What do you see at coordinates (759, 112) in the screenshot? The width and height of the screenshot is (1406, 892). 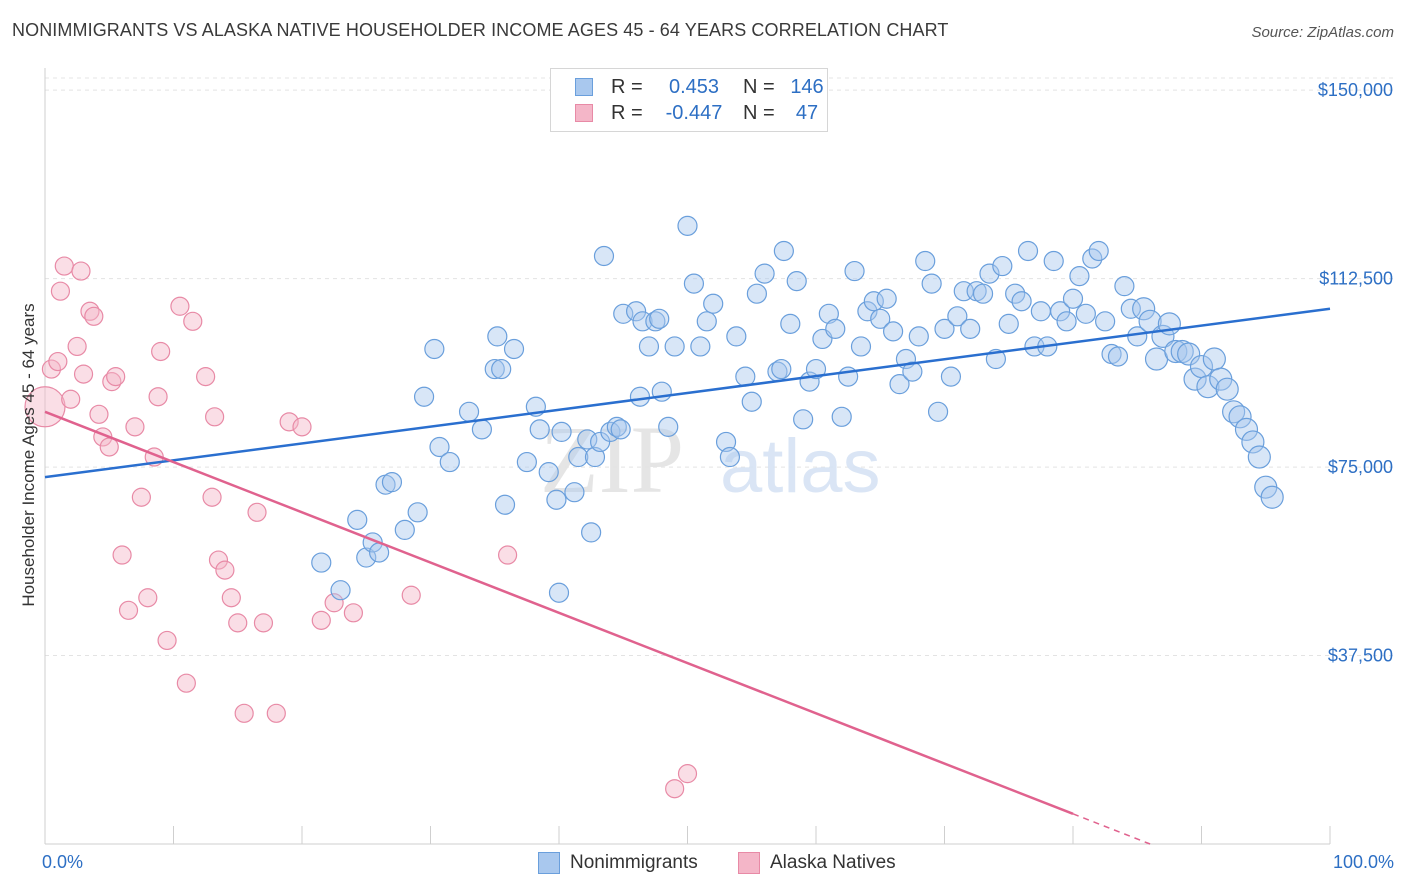 I see `n-label: N =` at bounding box center [759, 112].